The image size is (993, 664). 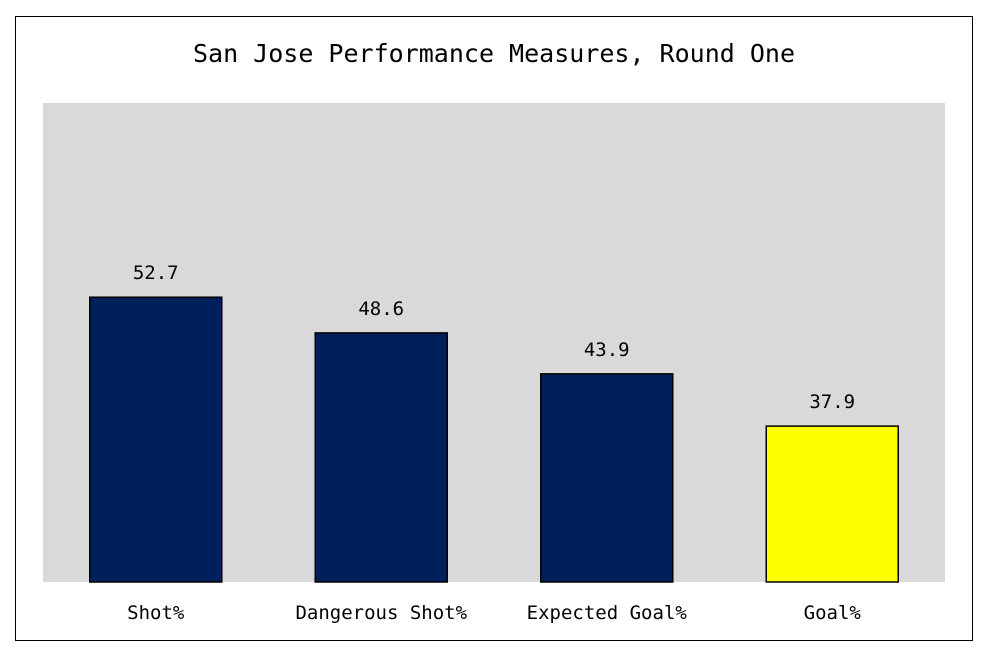 I want to click on data-label-0: 52.7, so click(x=156, y=273).